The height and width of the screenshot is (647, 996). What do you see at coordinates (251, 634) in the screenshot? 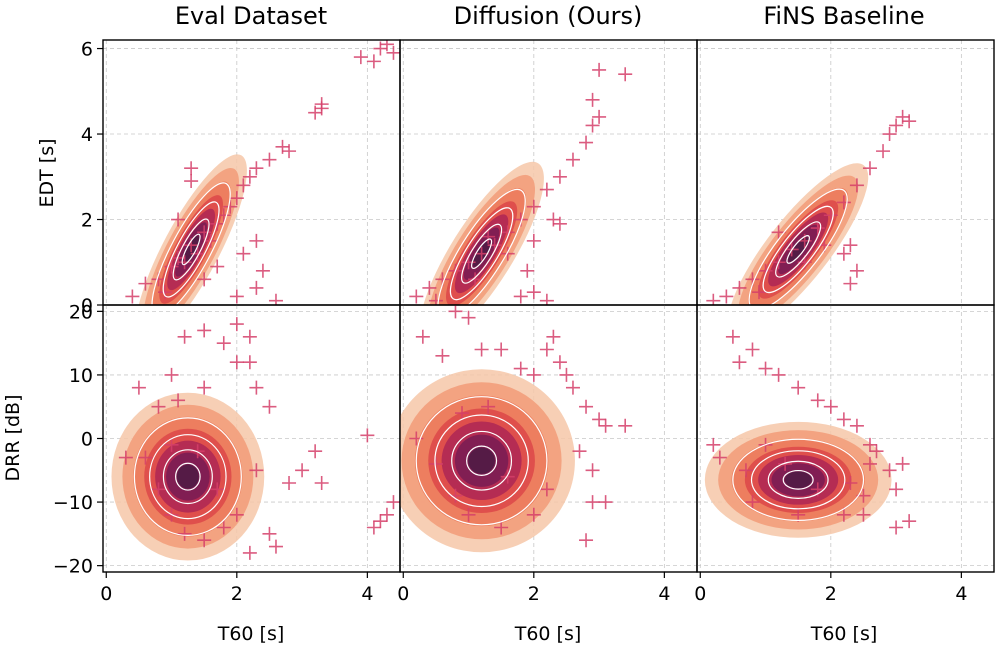
I see `xlabel-eval: T60 [s]` at bounding box center [251, 634].